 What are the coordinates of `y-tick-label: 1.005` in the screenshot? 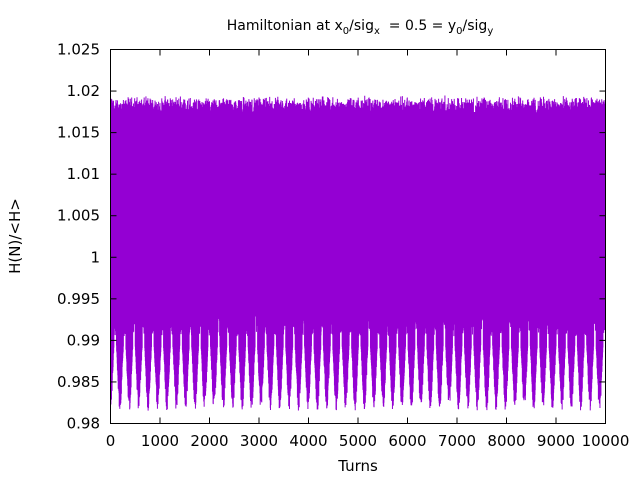 It's located at (78, 216).